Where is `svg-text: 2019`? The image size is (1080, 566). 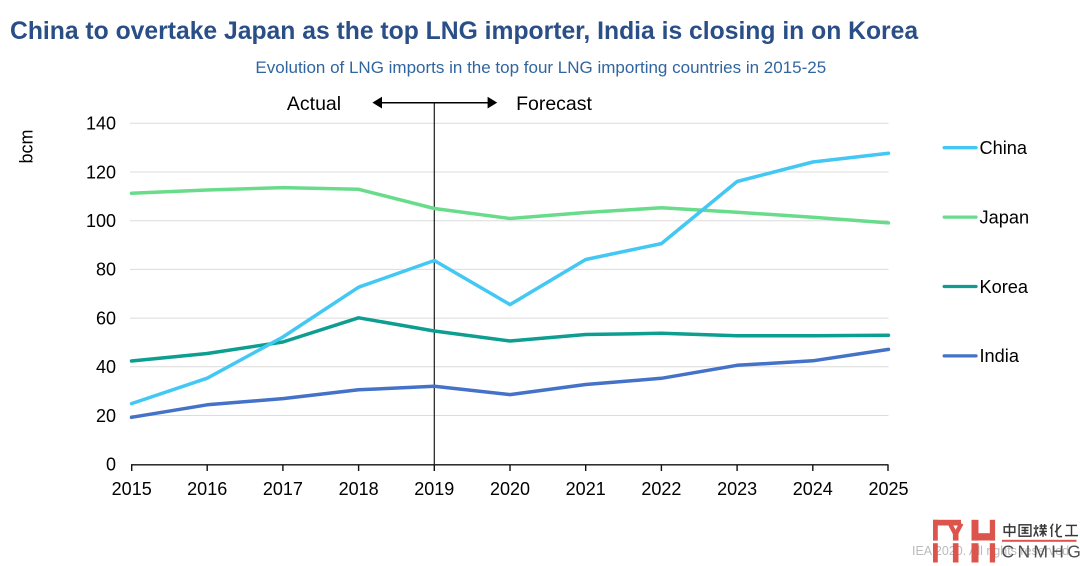 svg-text: 2019 is located at coordinates (434, 489).